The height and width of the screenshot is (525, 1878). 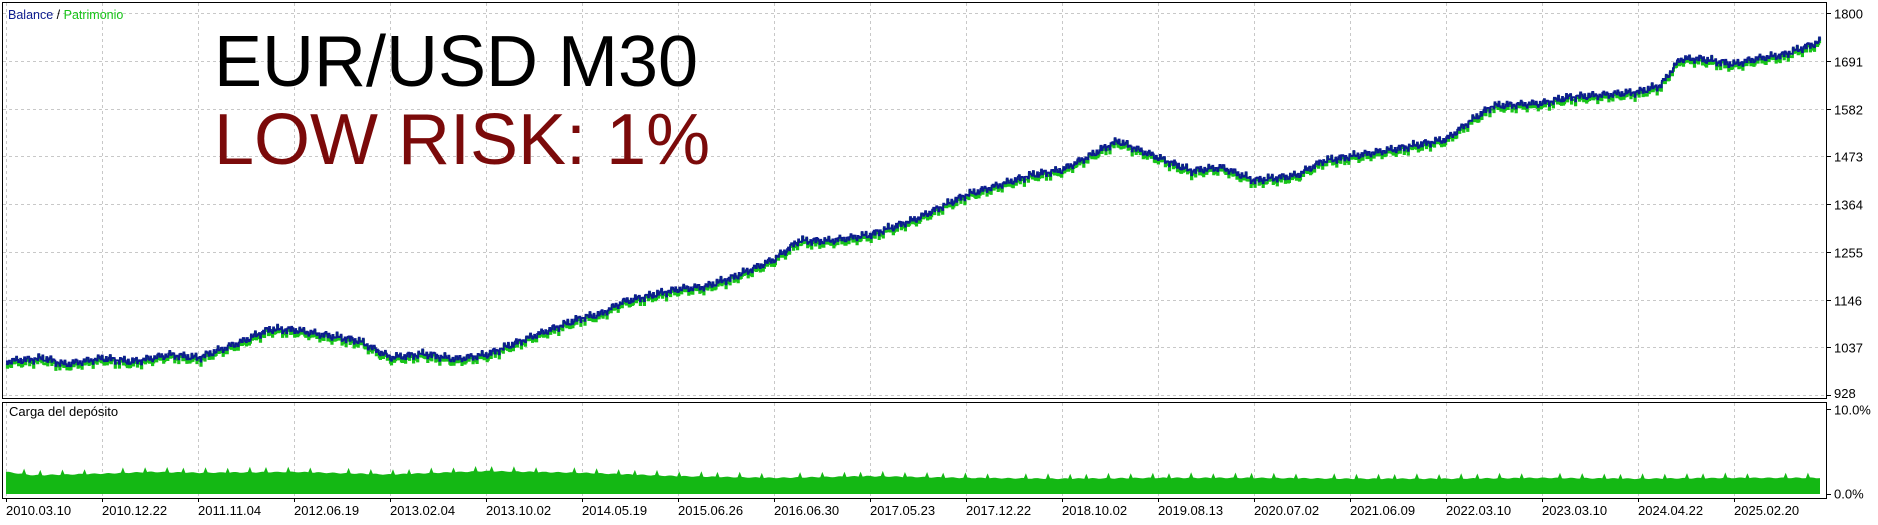 I want to click on x-tick-label: 2013.10.02, so click(x=518, y=510).